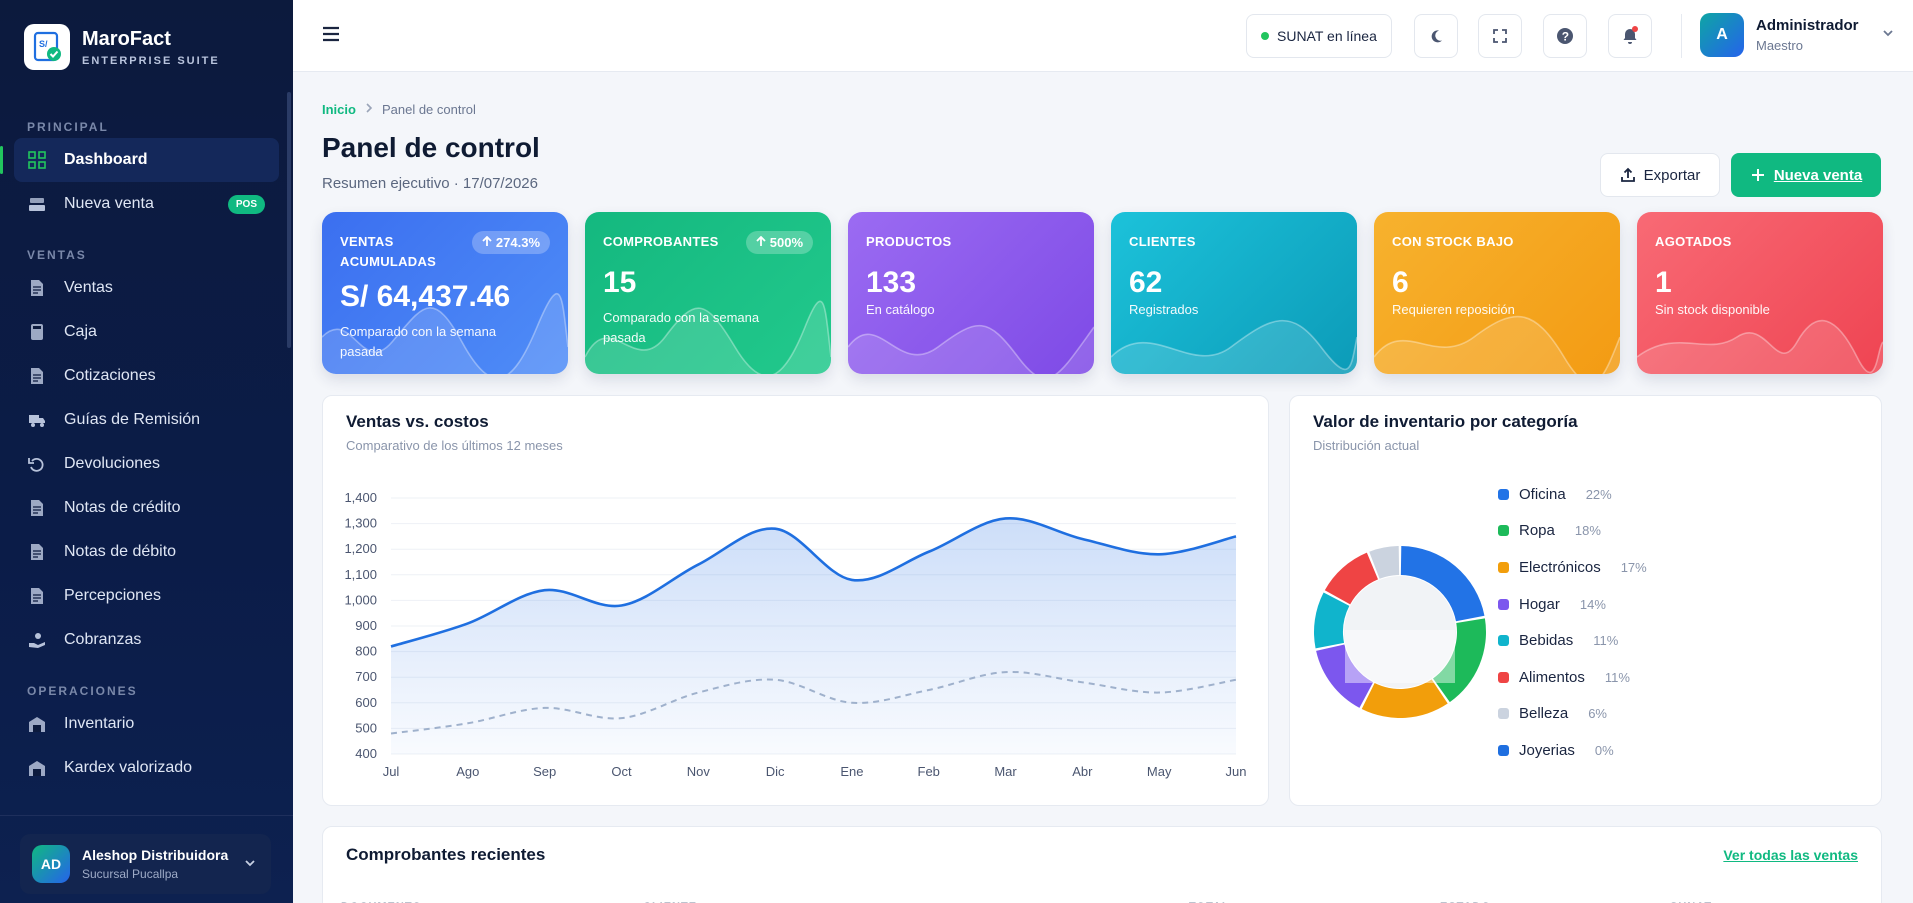  What do you see at coordinates (1436, 36) in the screenshot?
I see `dark-mode-button` at bounding box center [1436, 36].